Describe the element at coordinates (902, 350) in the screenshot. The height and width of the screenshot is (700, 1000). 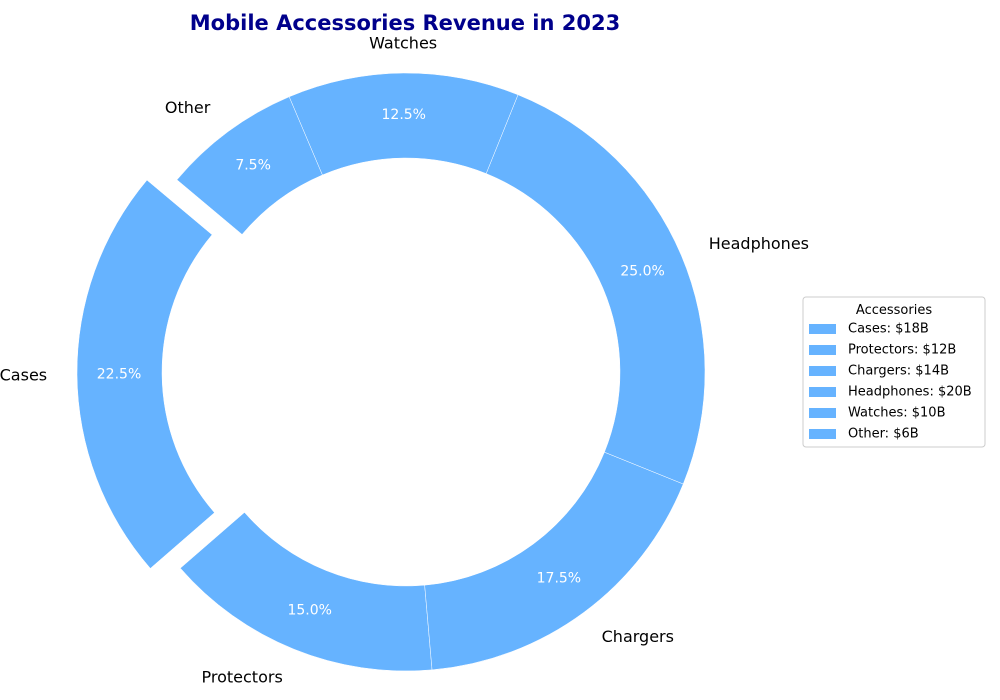
I see `legend-entry-protectors: Protectors: $12B` at that location.